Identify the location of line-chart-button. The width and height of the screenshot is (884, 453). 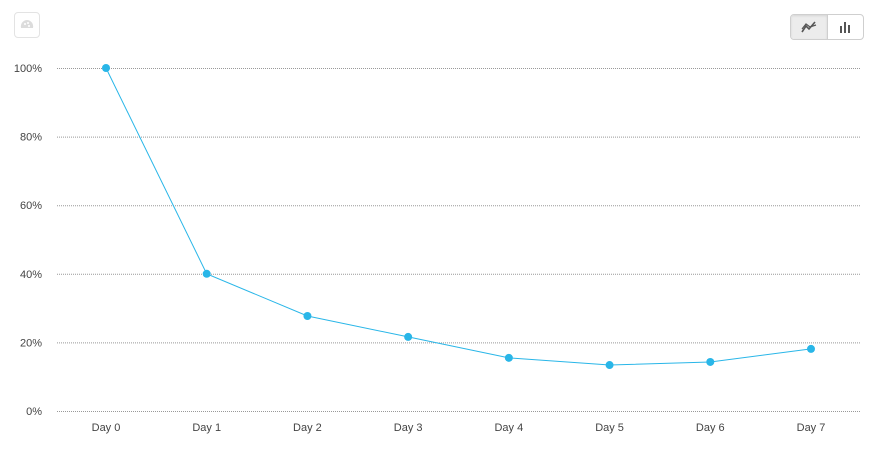
(809, 27).